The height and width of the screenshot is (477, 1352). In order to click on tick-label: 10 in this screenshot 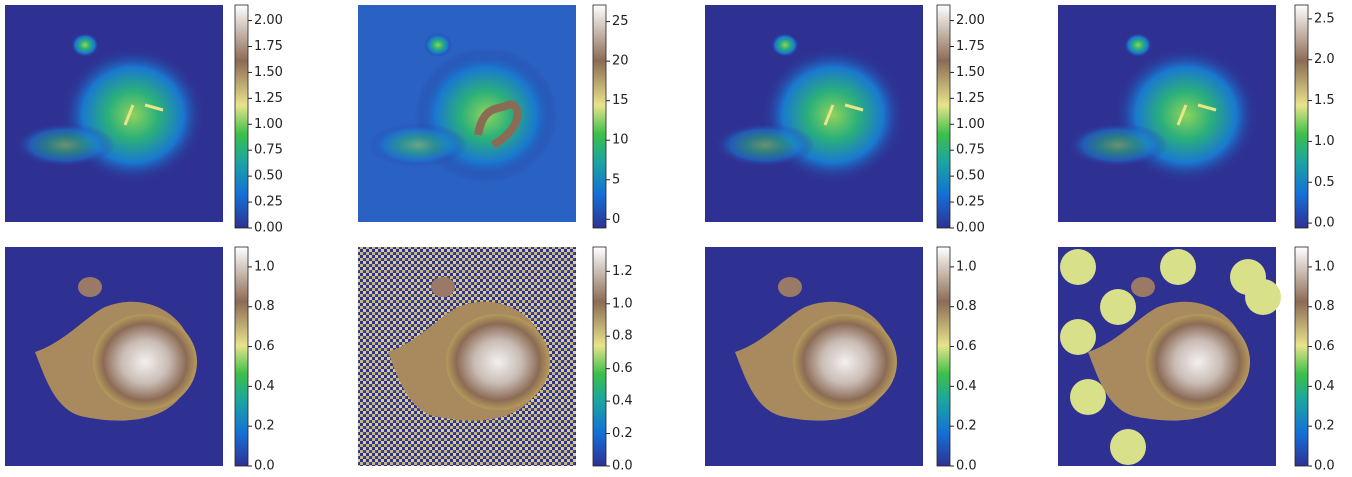, I will do `click(620, 140)`.